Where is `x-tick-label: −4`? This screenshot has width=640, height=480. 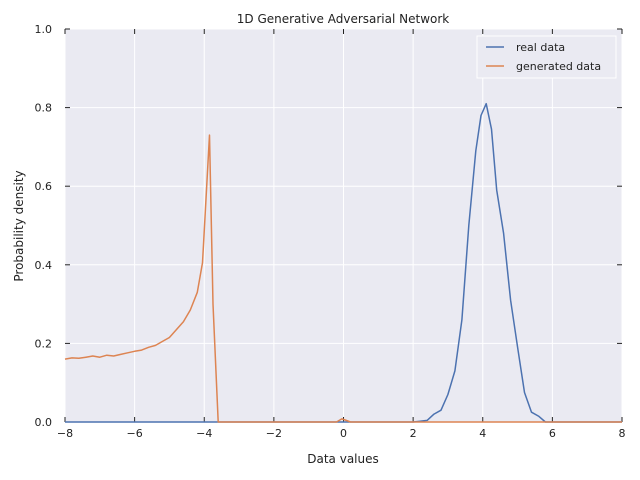 x-tick-label: −4 is located at coordinates (204, 433).